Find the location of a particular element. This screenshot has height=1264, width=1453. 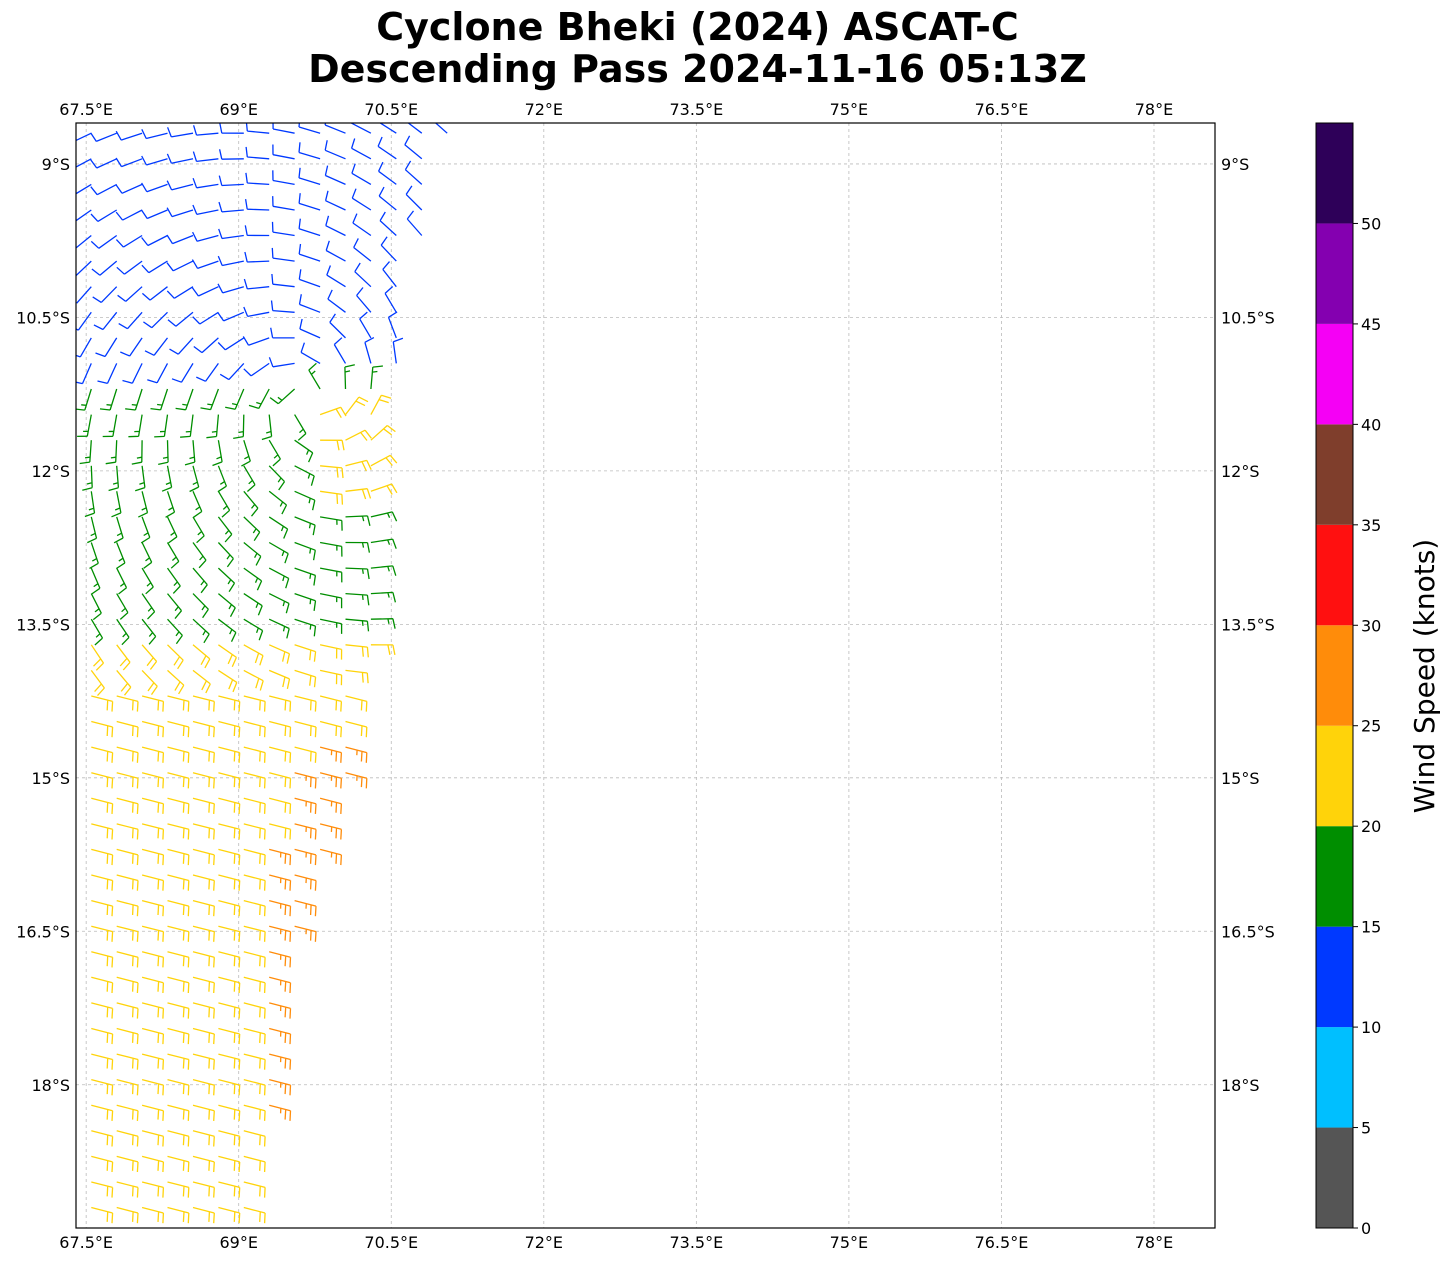

chart-title-line1: Cyclone Bheki (2024) ASCAT-C is located at coordinates (697, 27).